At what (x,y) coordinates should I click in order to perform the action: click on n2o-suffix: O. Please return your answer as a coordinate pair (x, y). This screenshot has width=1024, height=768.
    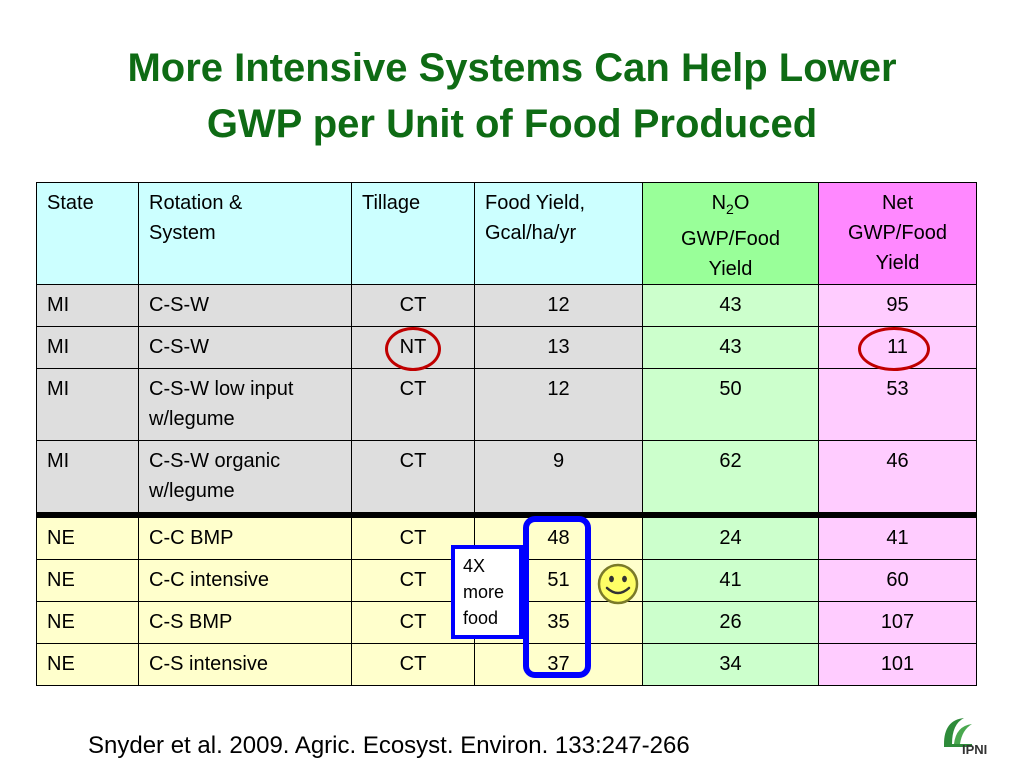
    Looking at the image, I should click on (741, 203).